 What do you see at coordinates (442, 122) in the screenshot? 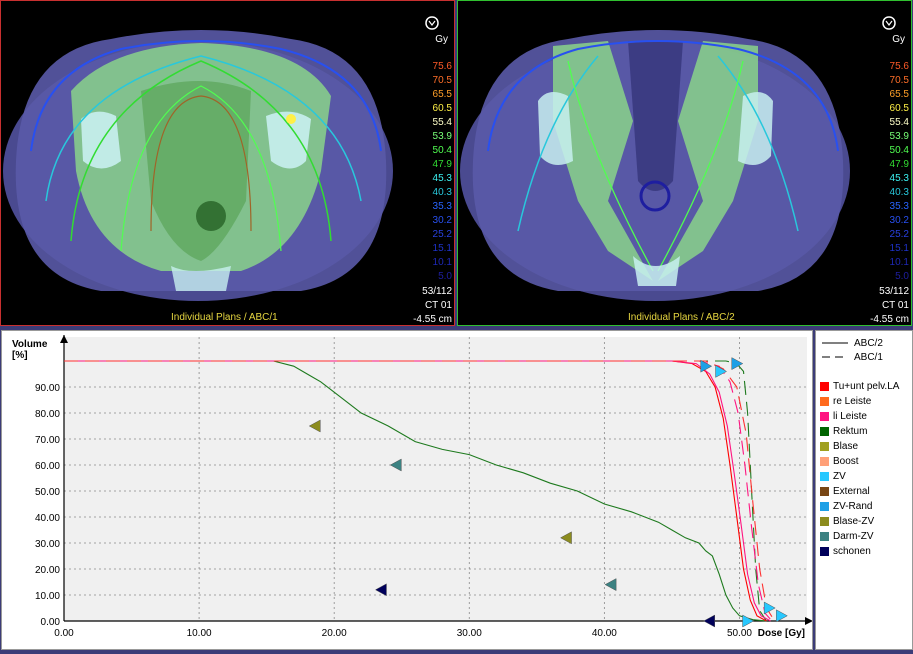
I see `isodose-level: 55.4` at bounding box center [442, 122].